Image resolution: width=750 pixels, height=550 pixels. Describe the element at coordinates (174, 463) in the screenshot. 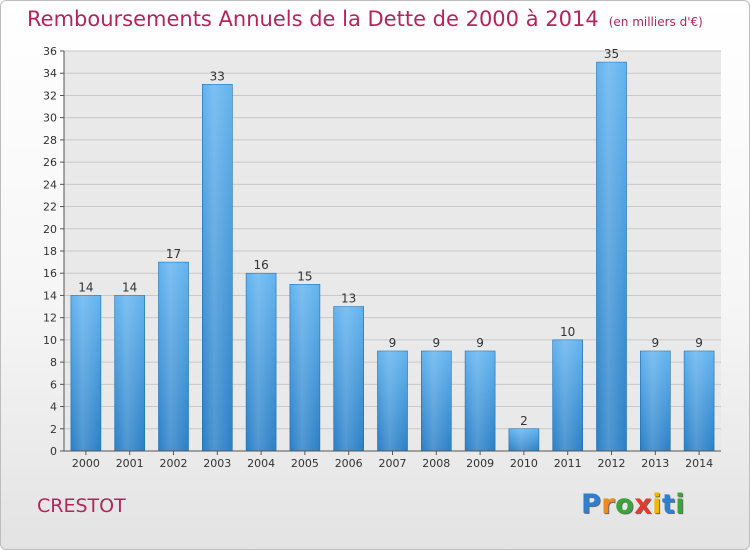

I see `x-tick-label: 2002` at that location.